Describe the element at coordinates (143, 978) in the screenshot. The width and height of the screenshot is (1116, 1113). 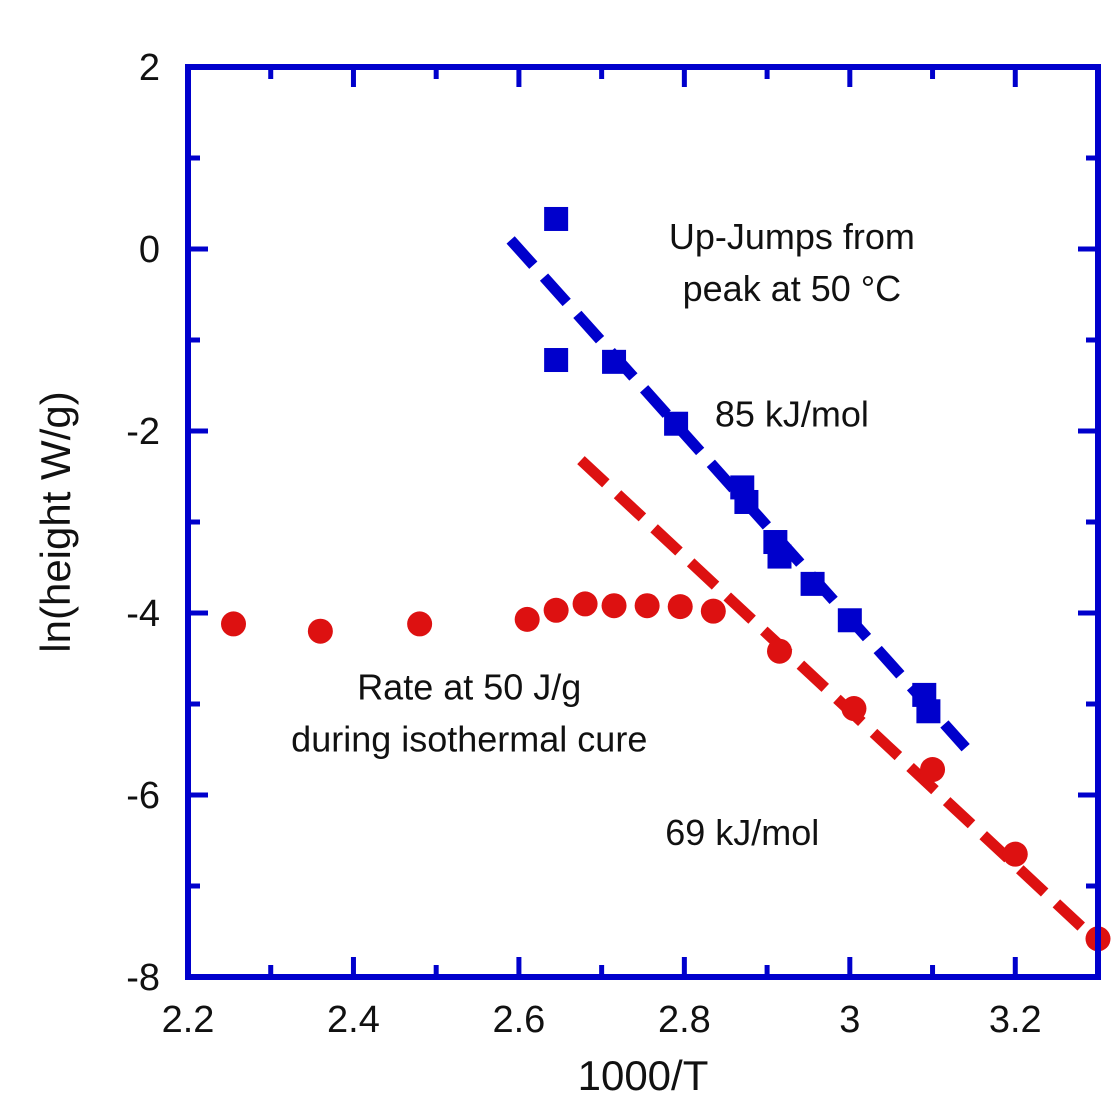
I see `y-tick-label: -8` at that location.